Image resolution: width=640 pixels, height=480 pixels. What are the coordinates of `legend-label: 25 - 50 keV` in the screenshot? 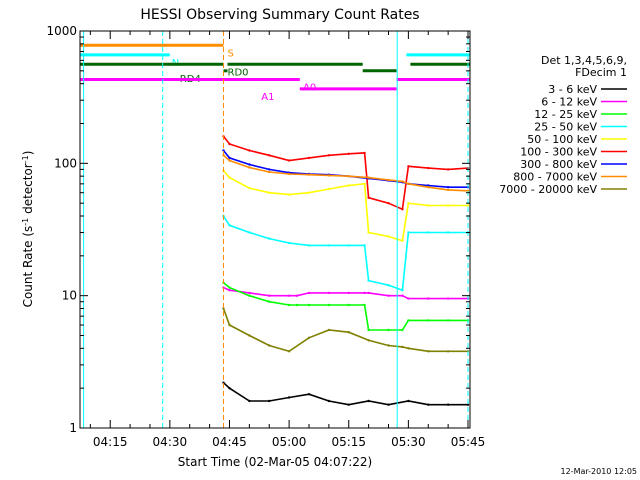 It's located at (565, 127).